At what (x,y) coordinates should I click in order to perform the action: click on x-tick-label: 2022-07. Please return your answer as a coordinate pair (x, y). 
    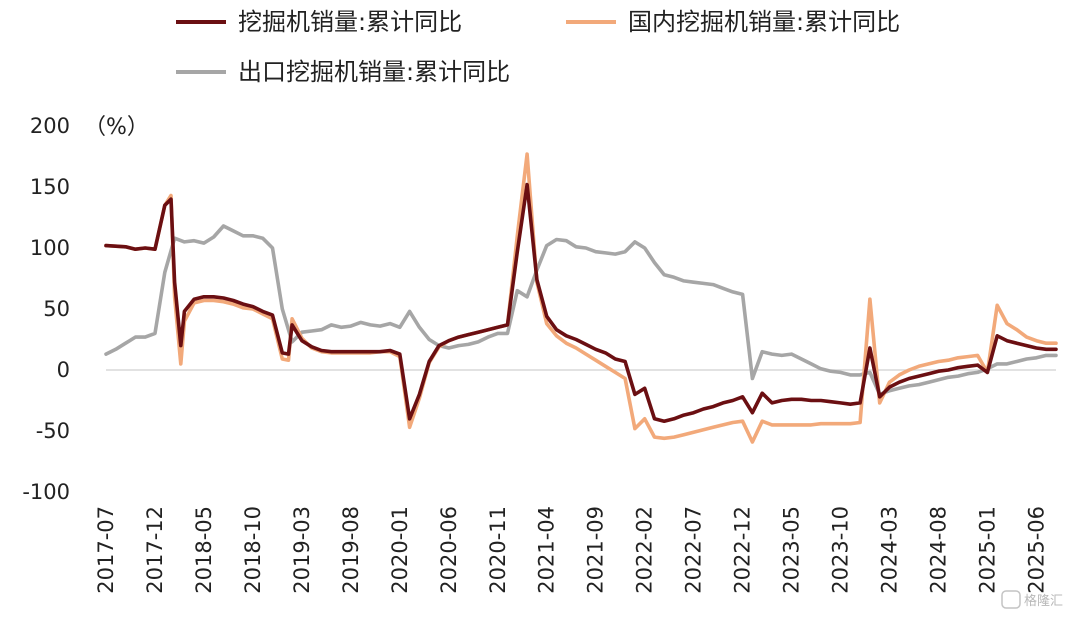
    Looking at the image, I should click on (694, 550).